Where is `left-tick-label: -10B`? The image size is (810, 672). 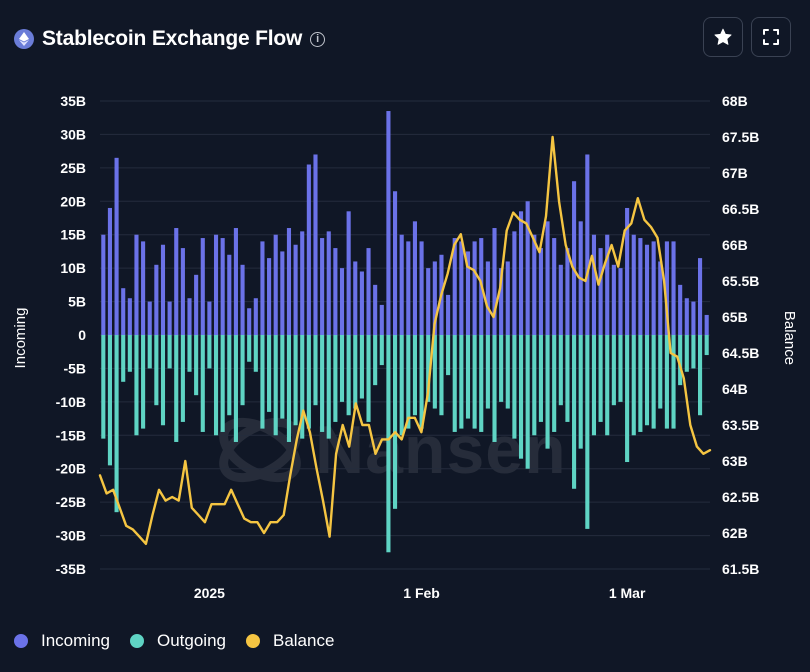 left-tick-label: -10B is located at coordinates (71, 402).